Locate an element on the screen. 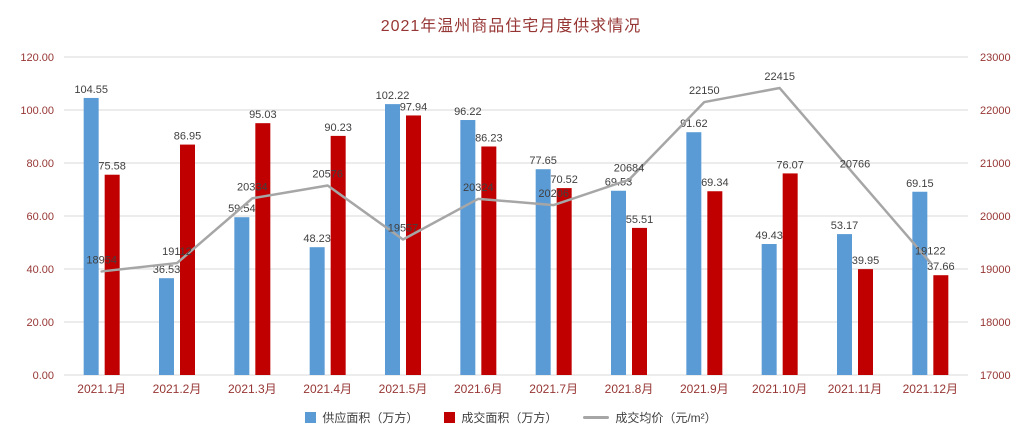  bar-data-label: 104.55 is located at coordinates (91, 90).